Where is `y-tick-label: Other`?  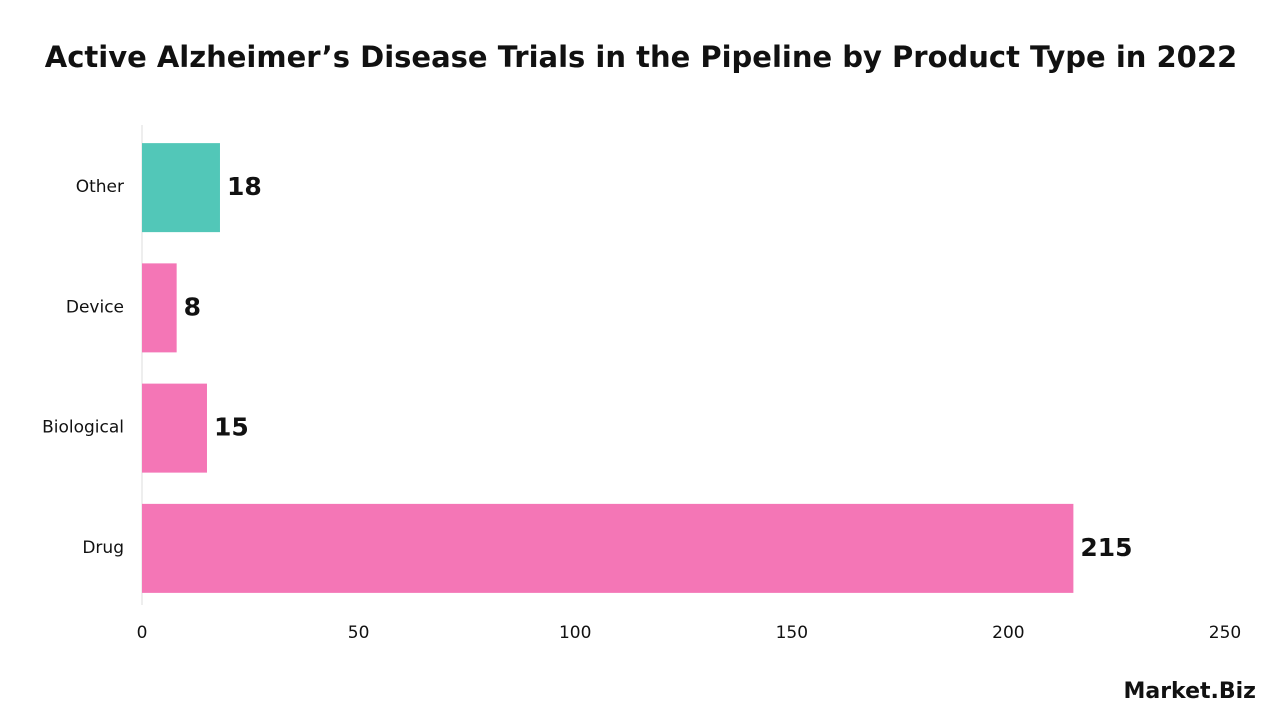
y-tick-label: Other is located at coordinates (100, 187).